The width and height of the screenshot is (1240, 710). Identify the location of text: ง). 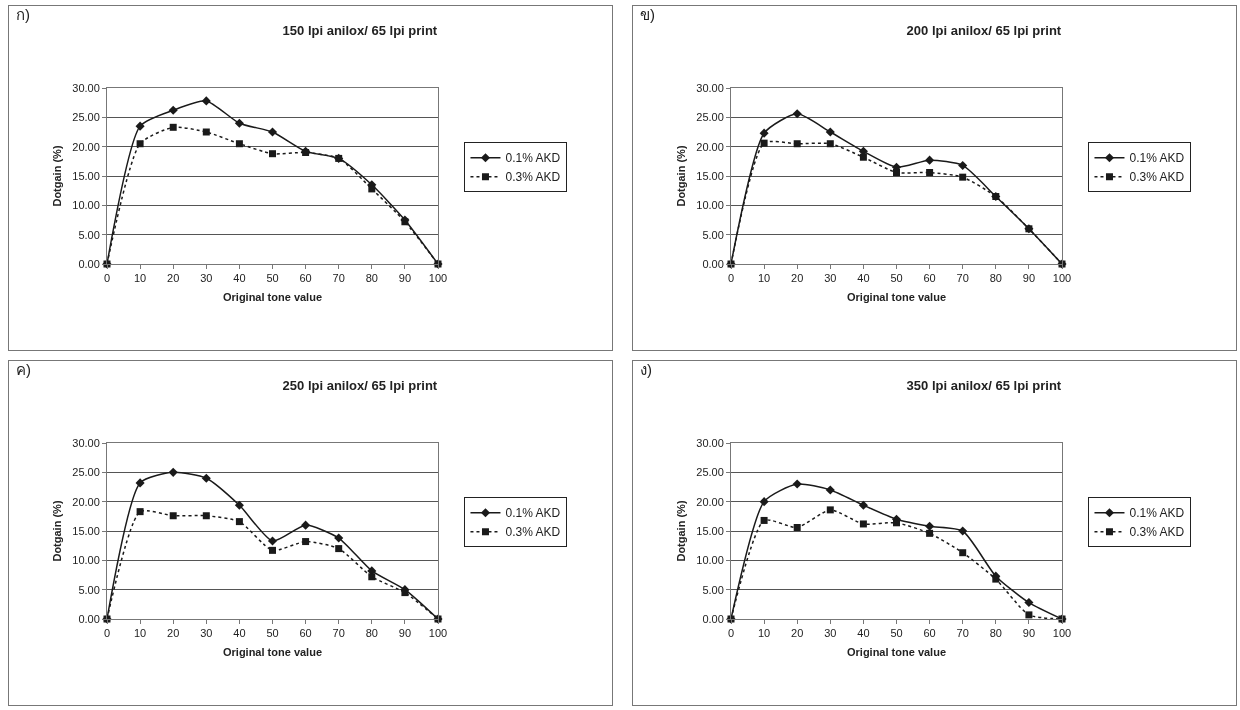
(646, 369).